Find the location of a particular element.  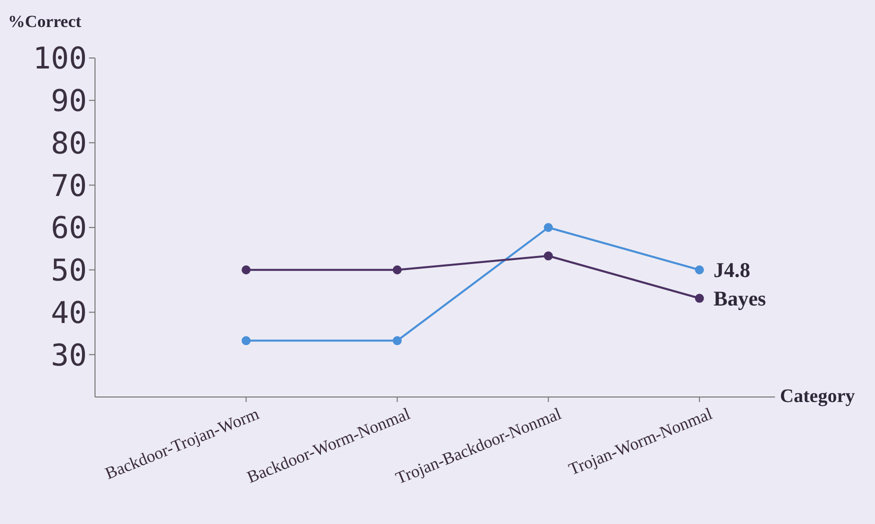

y-tick-label: 100 is located at coordinates (59, 59).